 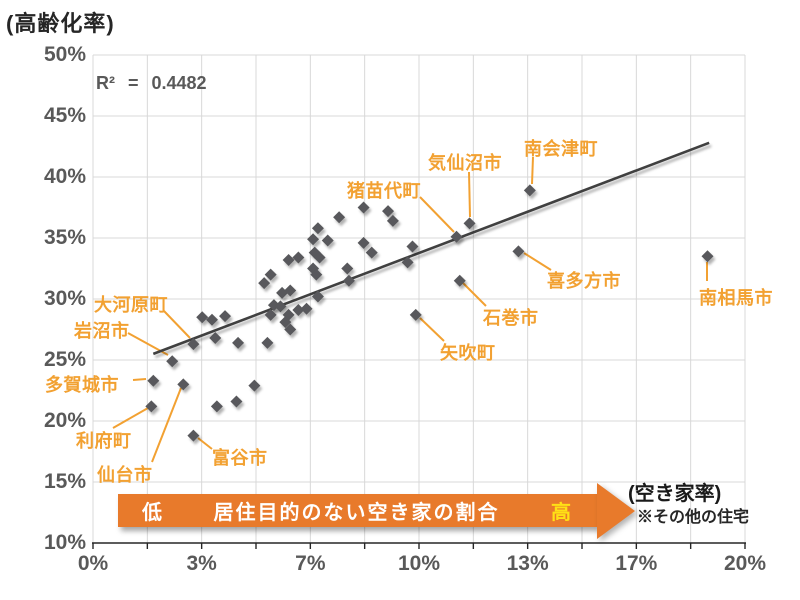 I want to click on y-tick-label: 35%, so click(x=64, y=237).